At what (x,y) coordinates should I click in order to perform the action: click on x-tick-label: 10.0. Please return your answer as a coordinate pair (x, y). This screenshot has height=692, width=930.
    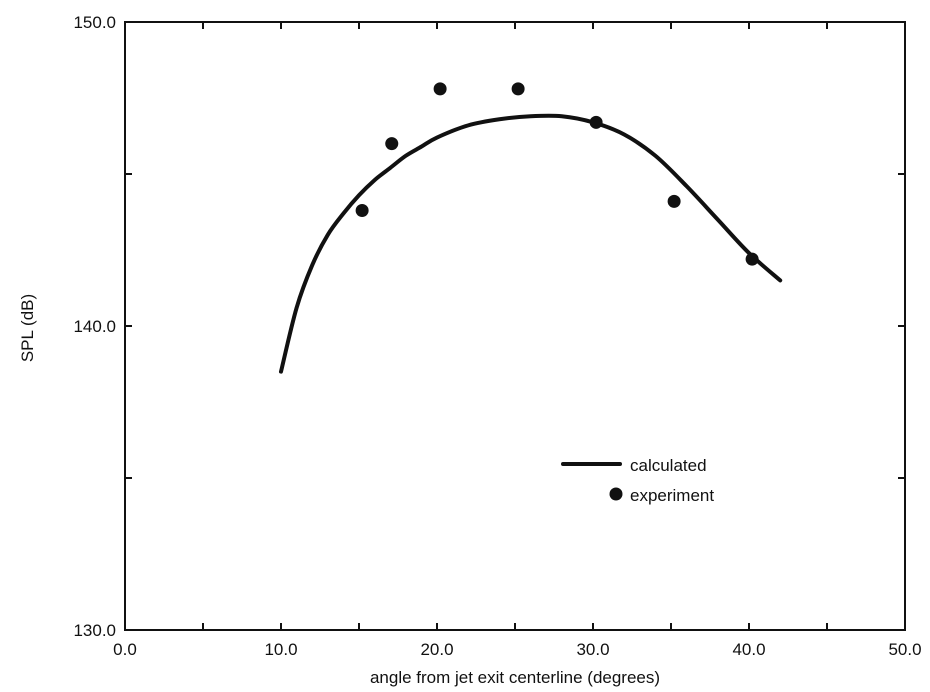
    Looking at the image, I should click on (280, 649).